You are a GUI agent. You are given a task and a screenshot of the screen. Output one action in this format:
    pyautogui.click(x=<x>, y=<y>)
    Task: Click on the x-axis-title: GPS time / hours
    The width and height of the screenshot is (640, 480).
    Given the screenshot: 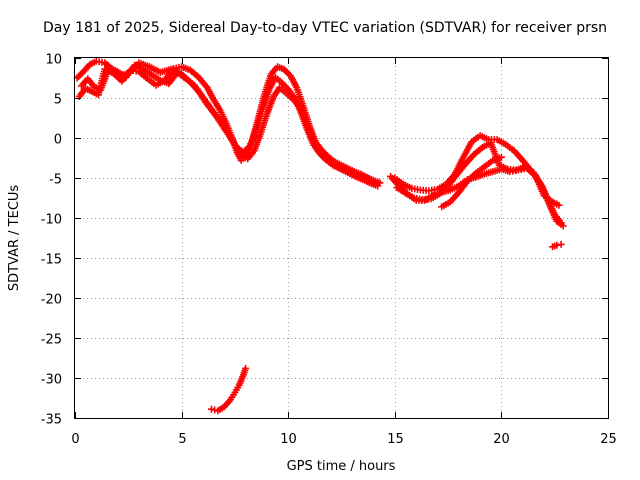 What is the action you would take?
    pyautogui.click(x=341, y=466)
    